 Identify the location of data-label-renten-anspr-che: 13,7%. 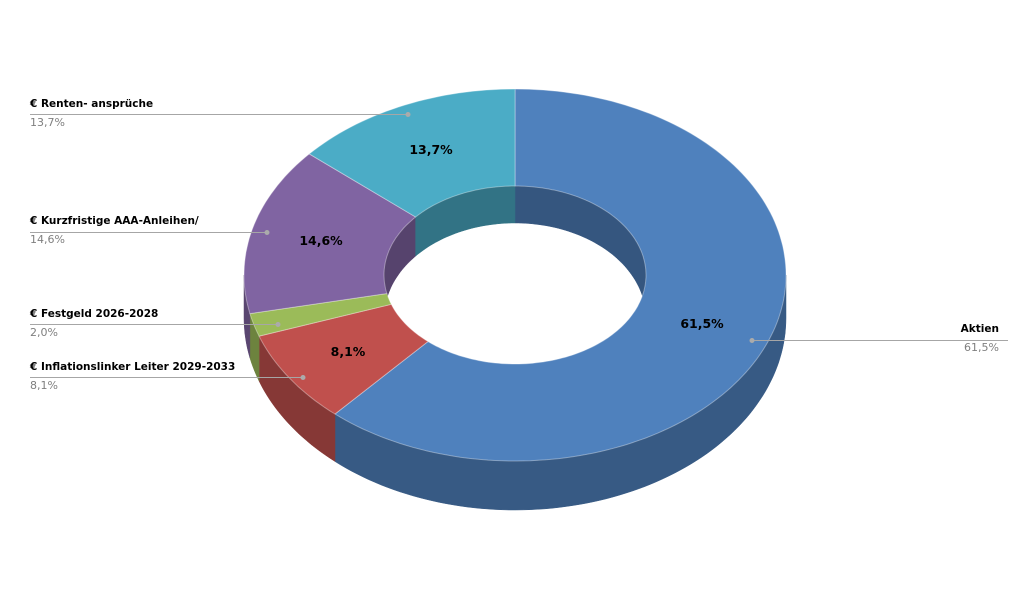
(431, 149).